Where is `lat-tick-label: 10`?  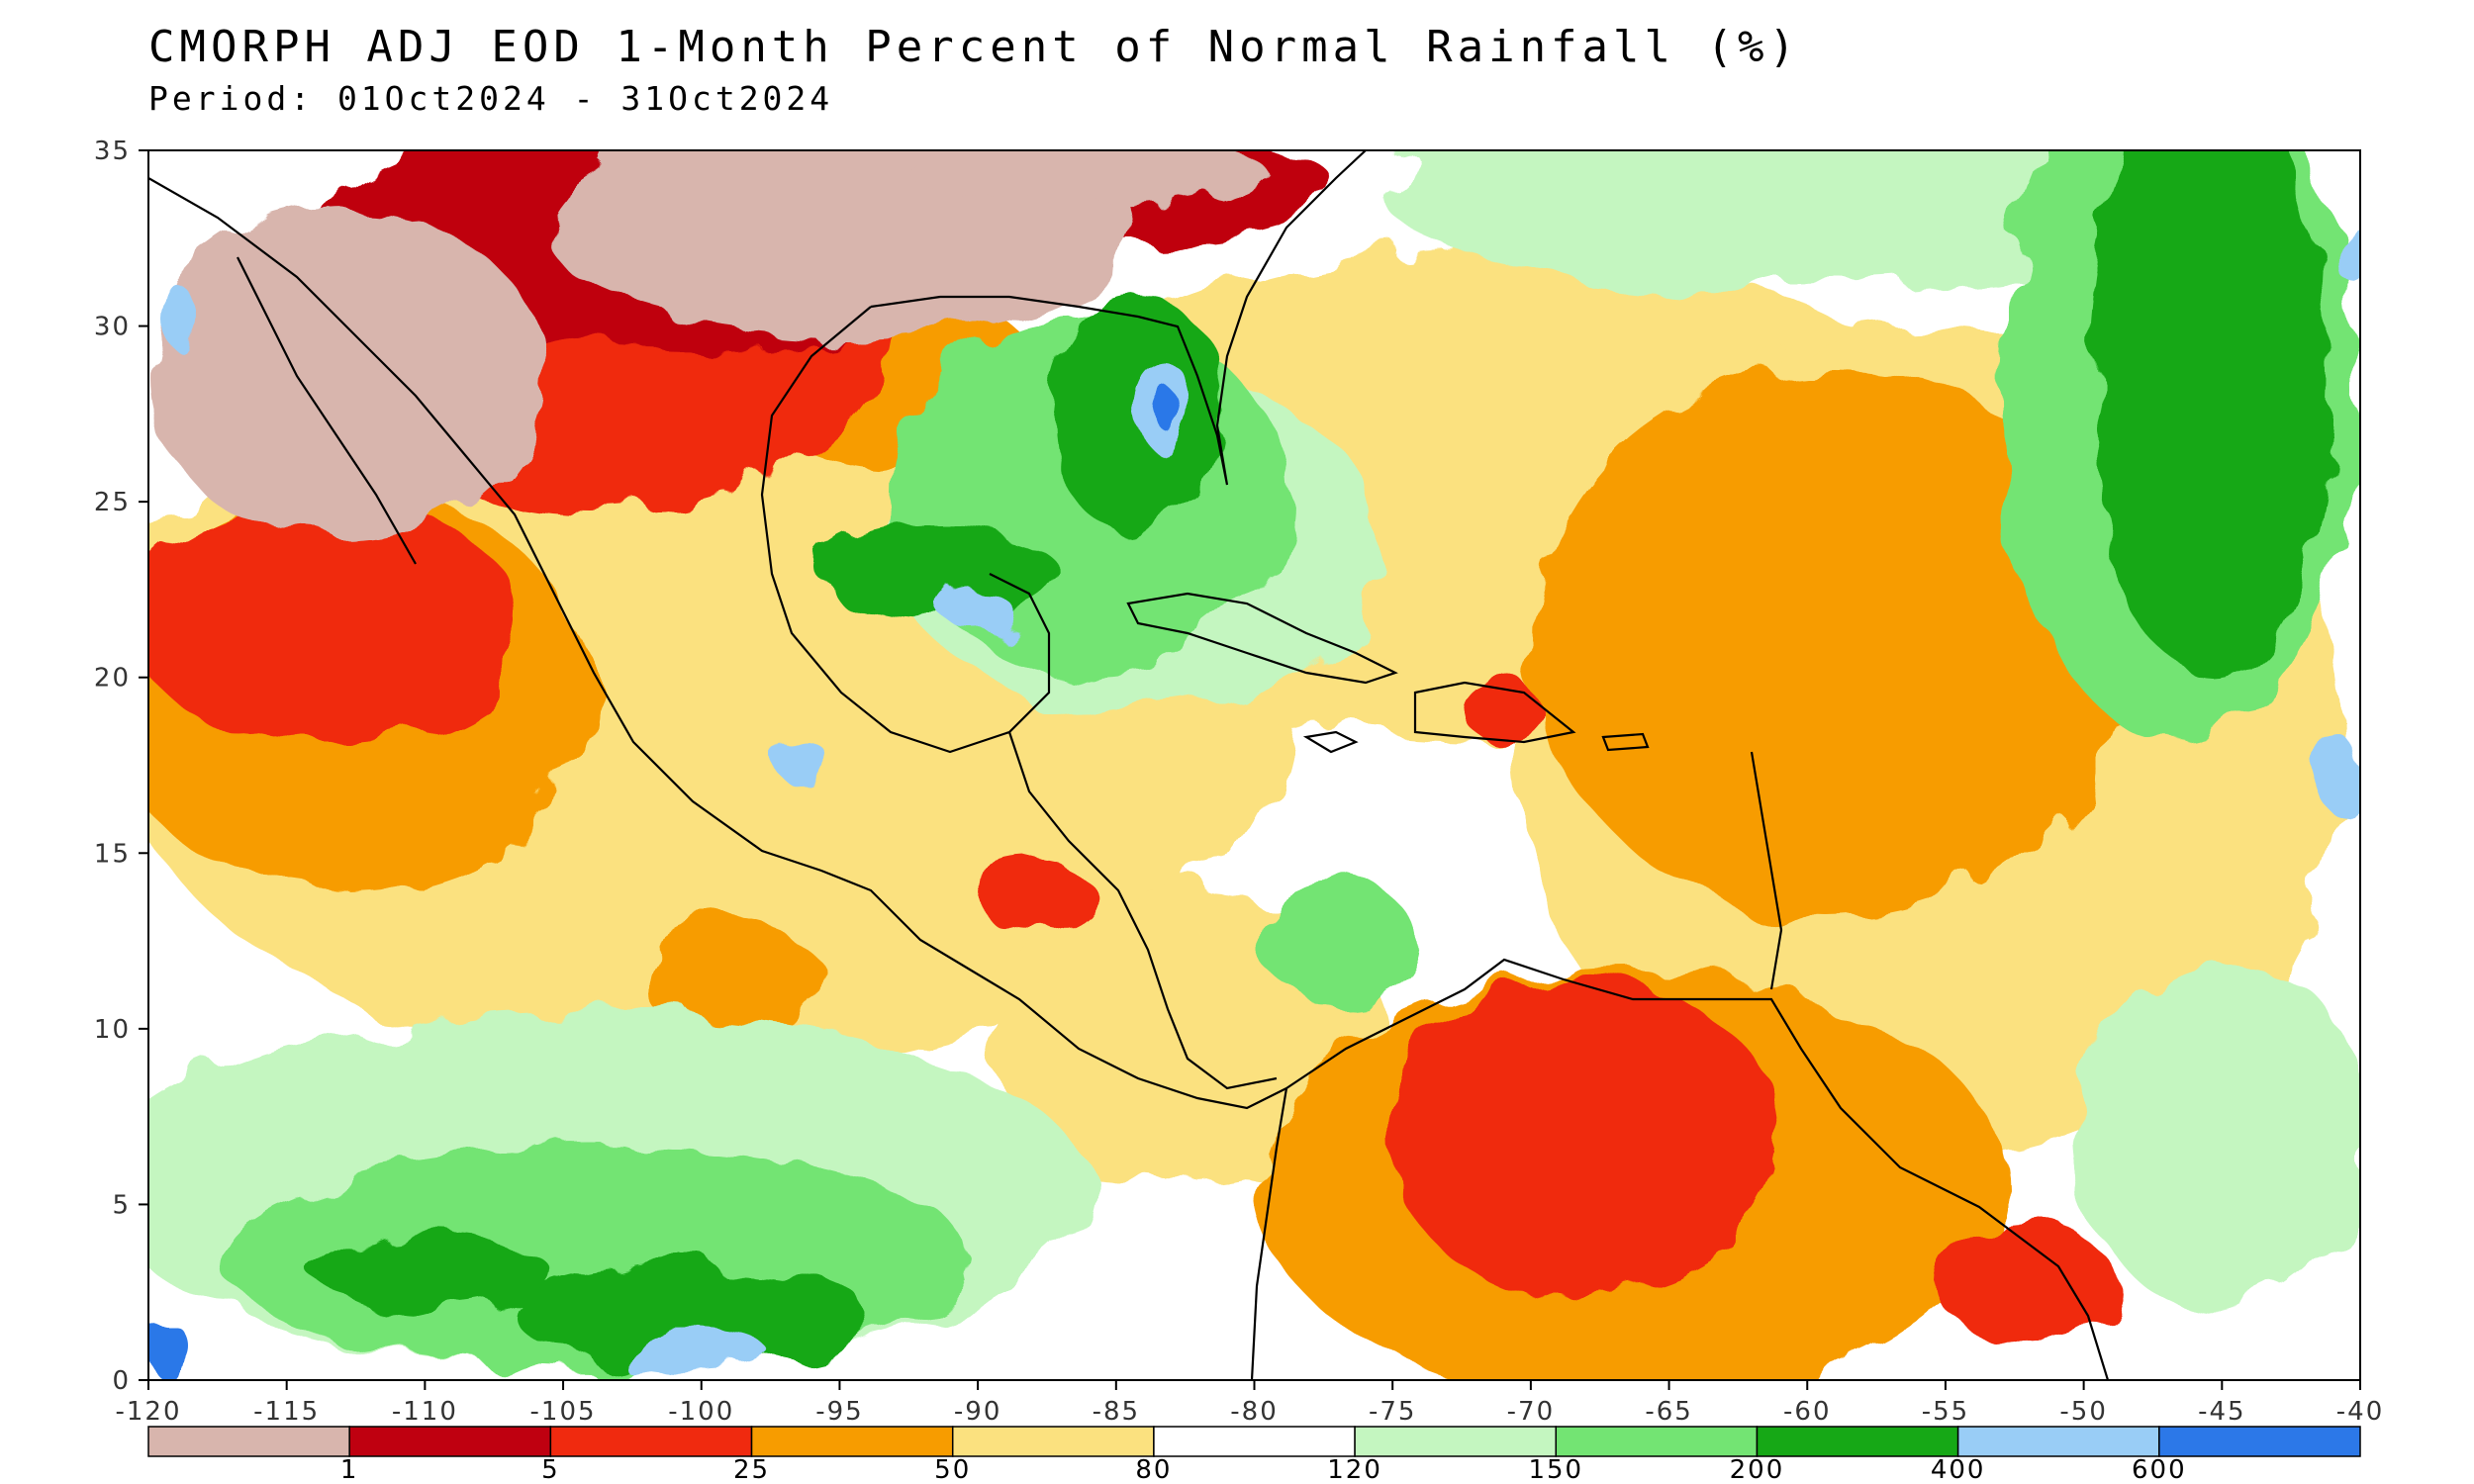 lat-tick-label: 10 is located at coordinates (112, 1030).